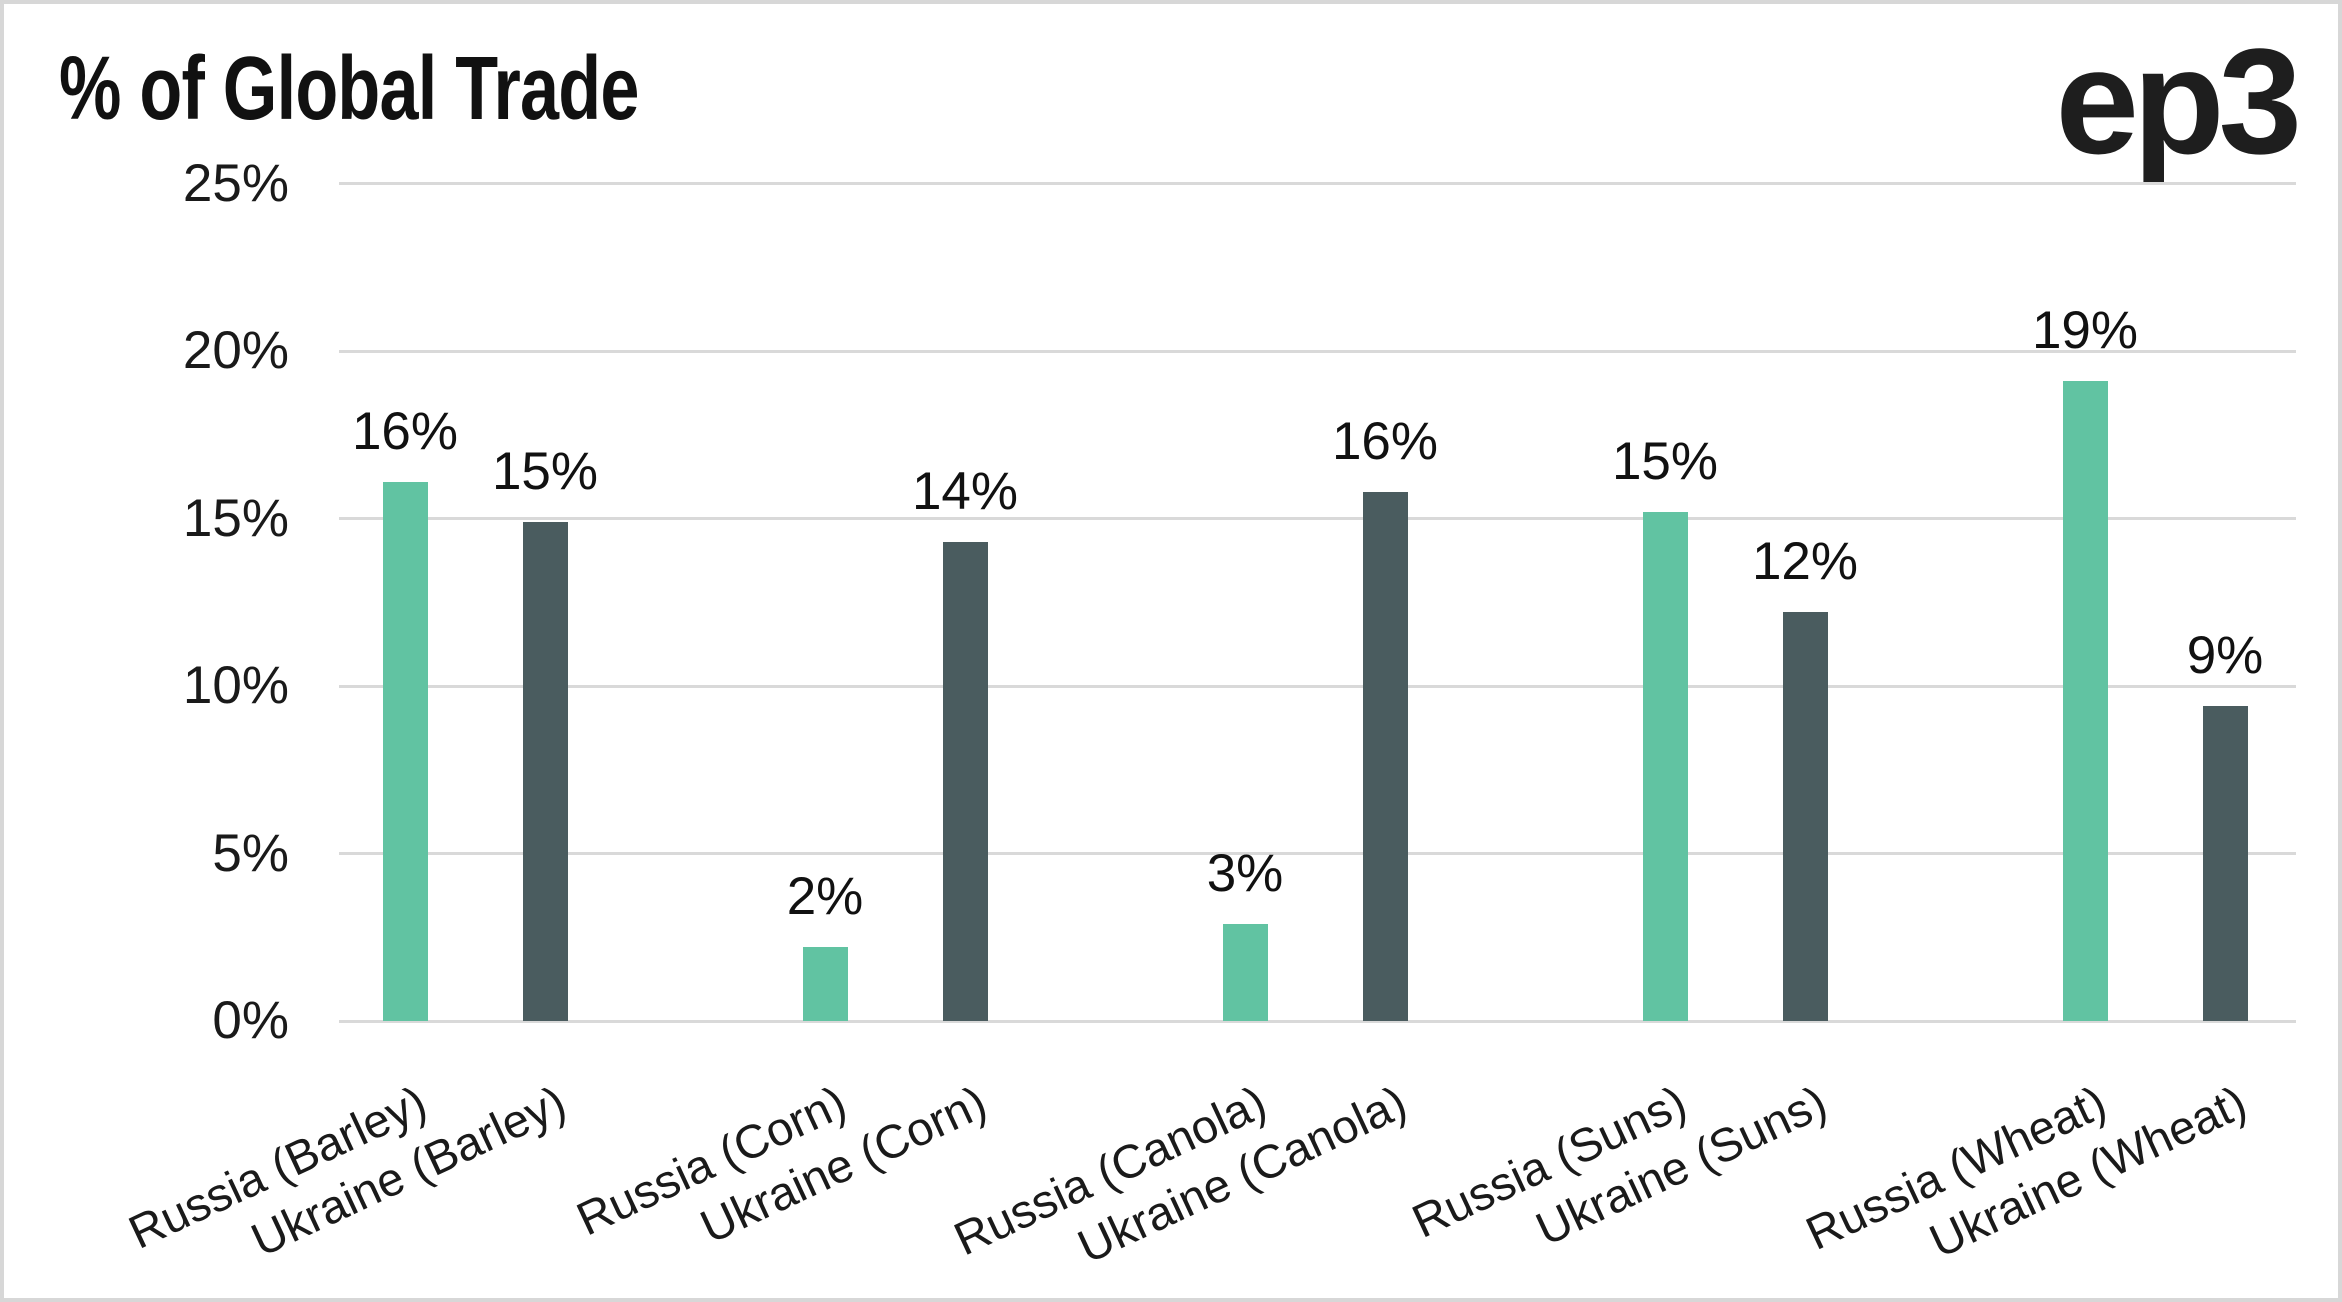  What do you see at coordinates (250, 1020) in the screenshot?
I see `y-axis-tick-label: 0%` at bounding box center [250, 1020].